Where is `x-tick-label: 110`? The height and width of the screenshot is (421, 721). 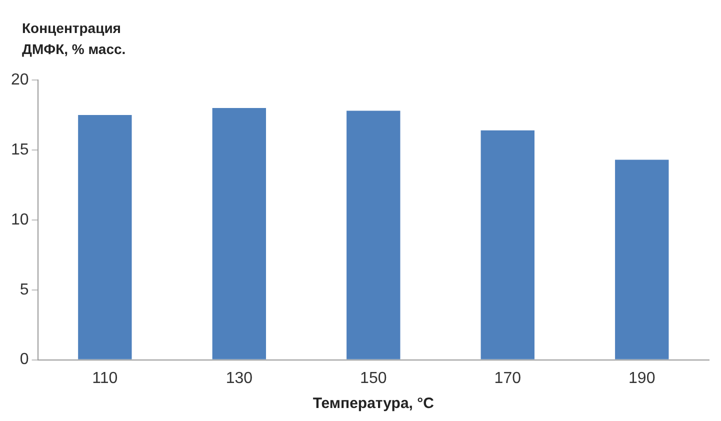
x-tick-label: 110 is located at coordinates (105, 378).